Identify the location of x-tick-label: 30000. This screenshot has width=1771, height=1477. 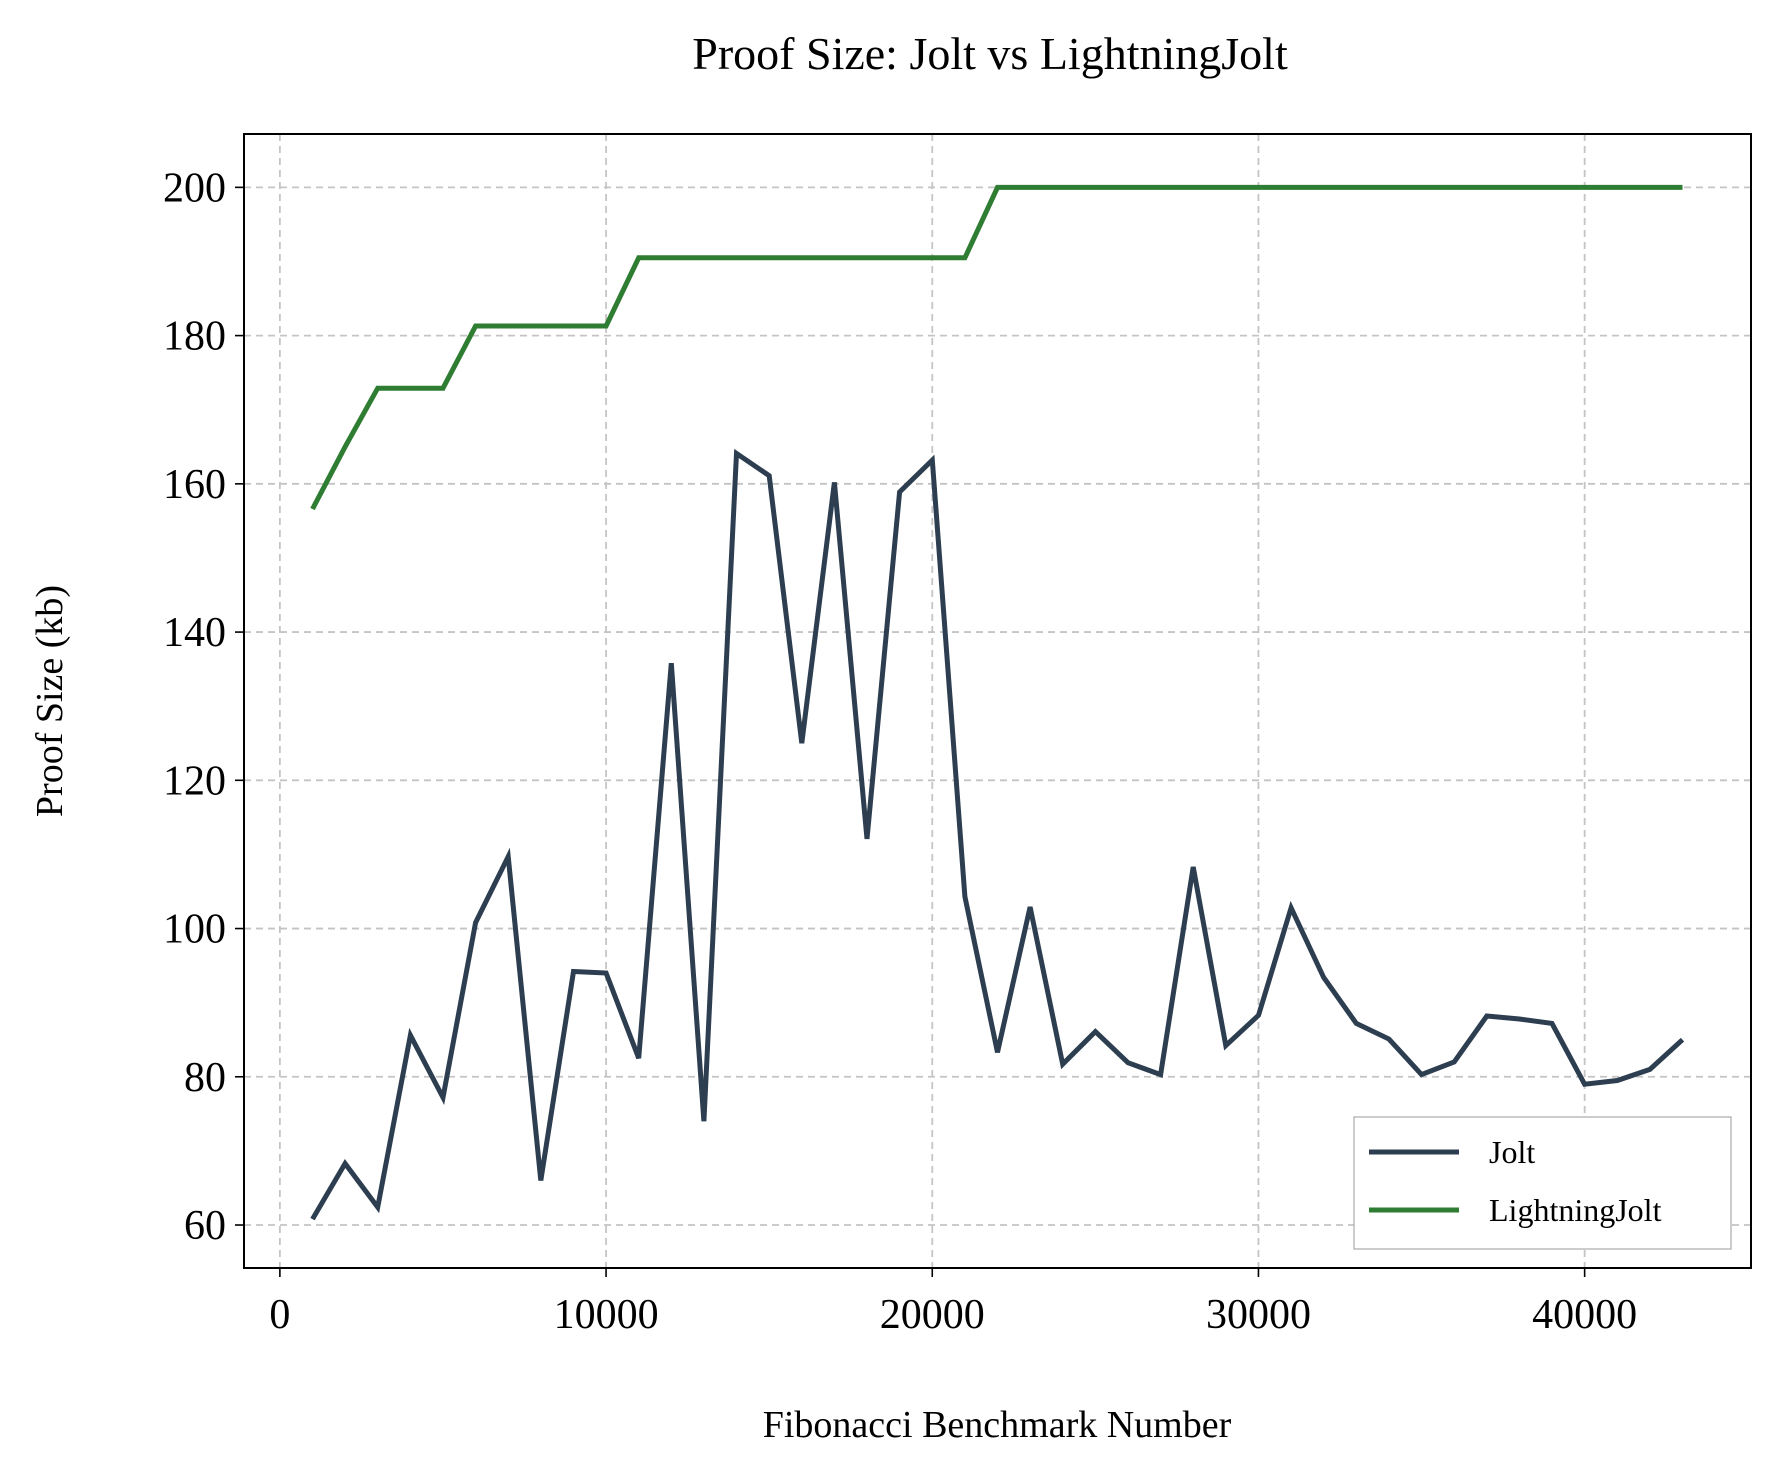
(1258, 1315).